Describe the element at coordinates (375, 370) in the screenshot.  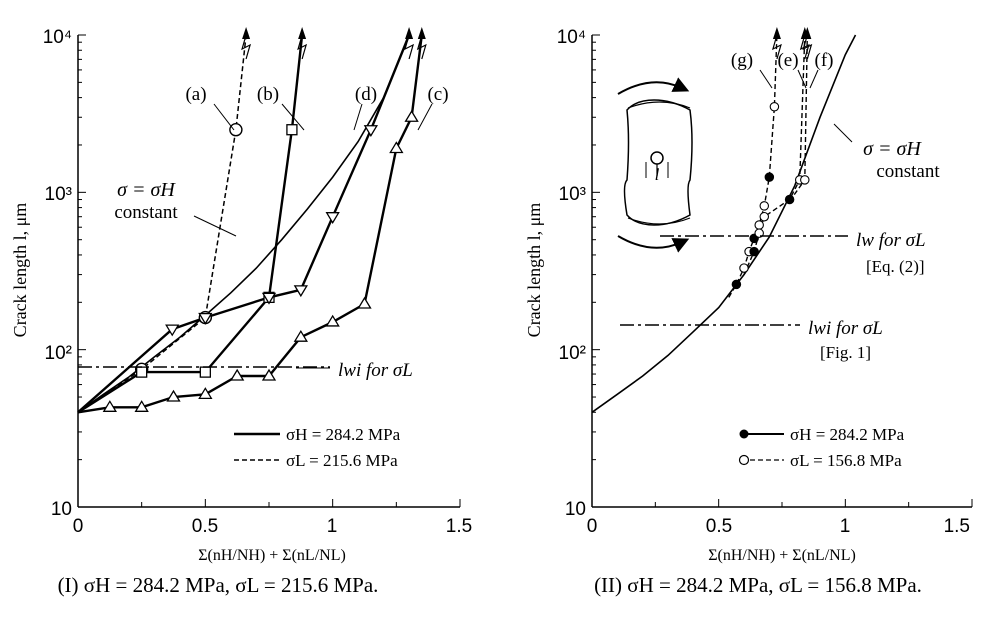
I see `label-lwi: lwi for σL` at that location.